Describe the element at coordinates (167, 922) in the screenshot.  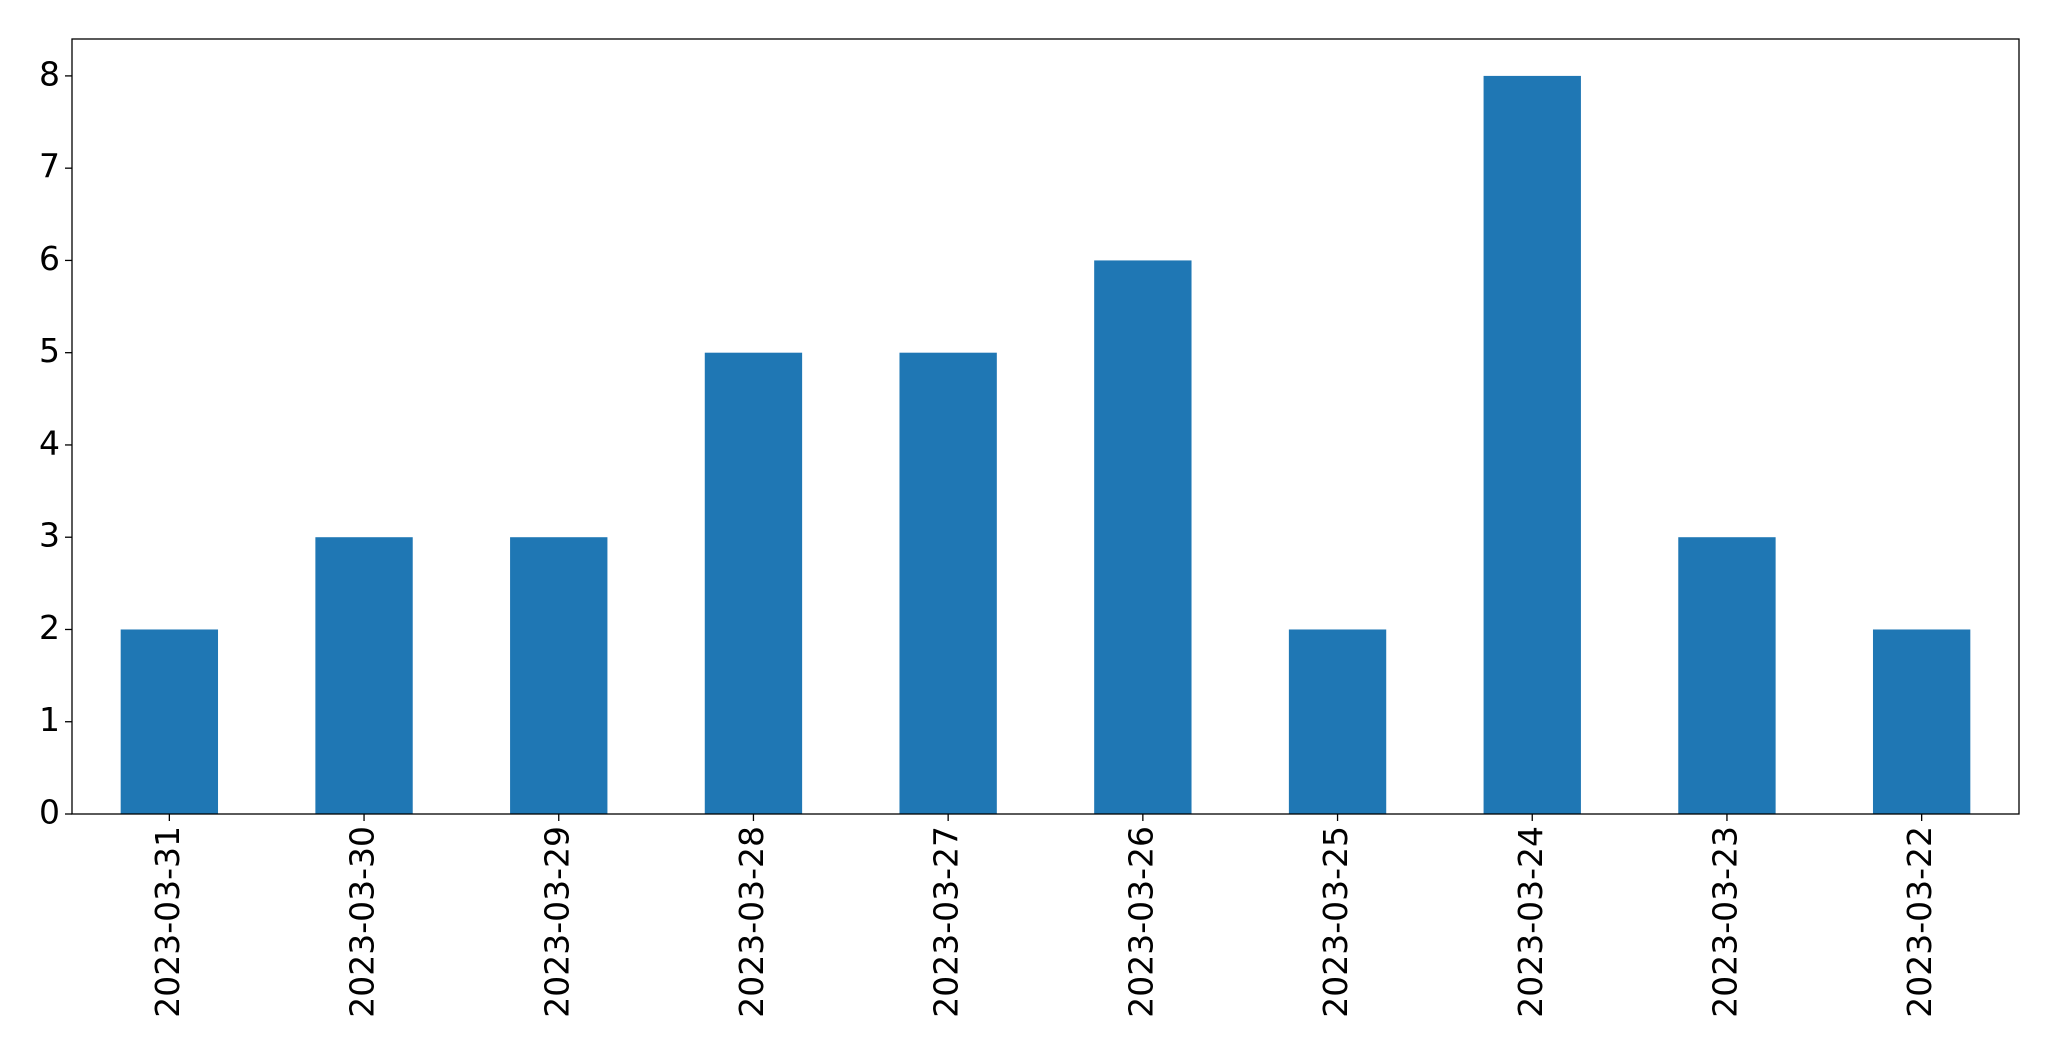
I see `x-tick-label: 2023-03-31` at that location.